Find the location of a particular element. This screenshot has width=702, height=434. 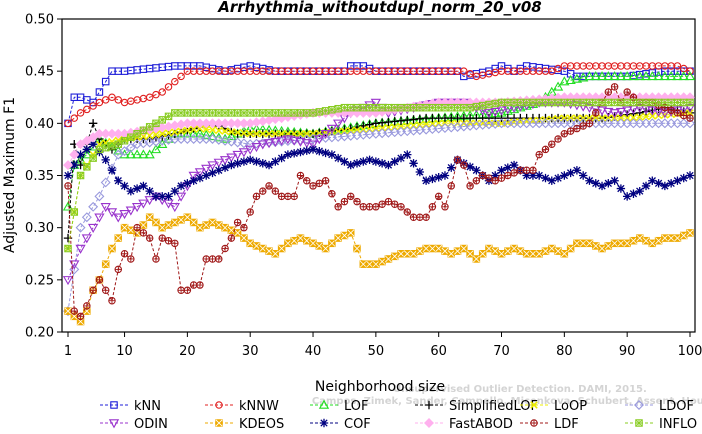

x-tick-label: 50 is located at coordinates (376, 351).